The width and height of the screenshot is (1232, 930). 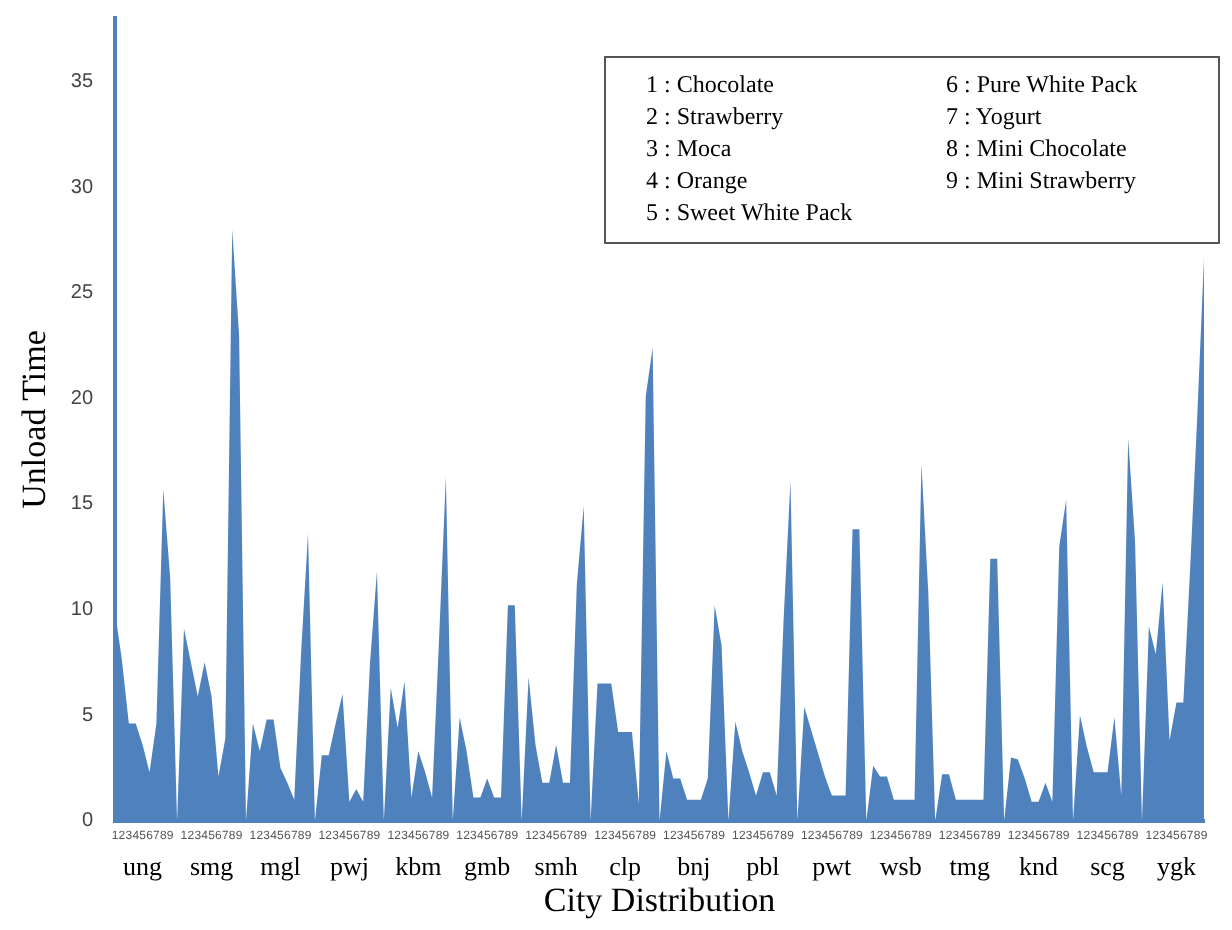 I want to click on y-tick-label: 30, so click(x=82, y=187).